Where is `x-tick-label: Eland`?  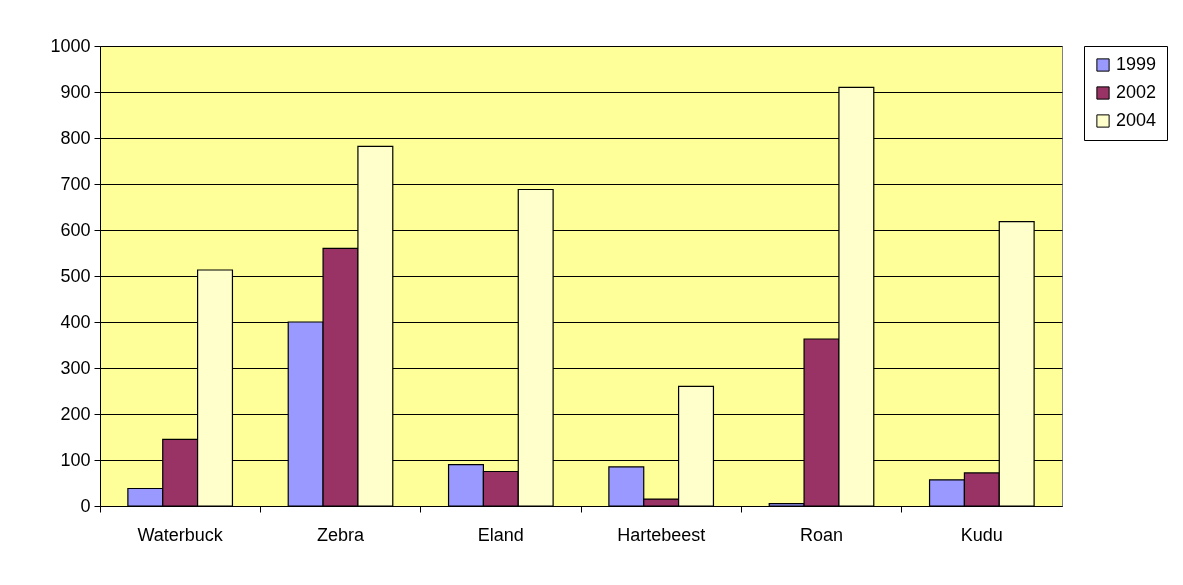 x-tick-label: Eland is located at coordinates (500, 534).